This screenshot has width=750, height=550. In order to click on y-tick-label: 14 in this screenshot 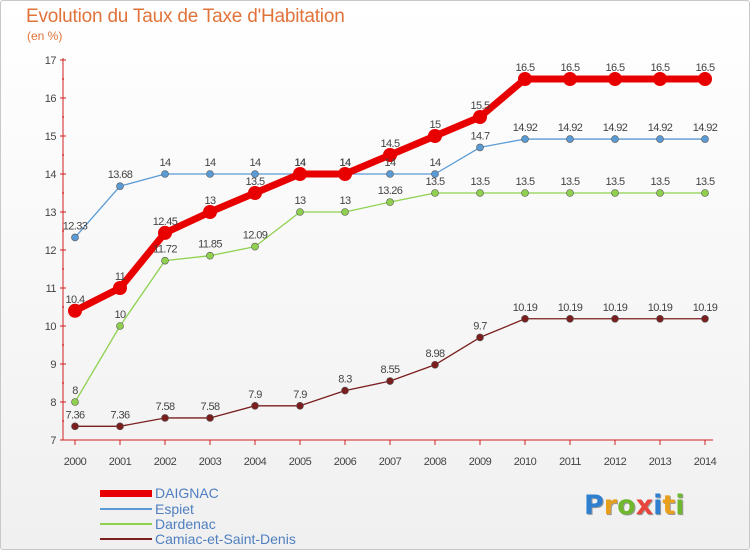, I will do `click(51, 175)`.